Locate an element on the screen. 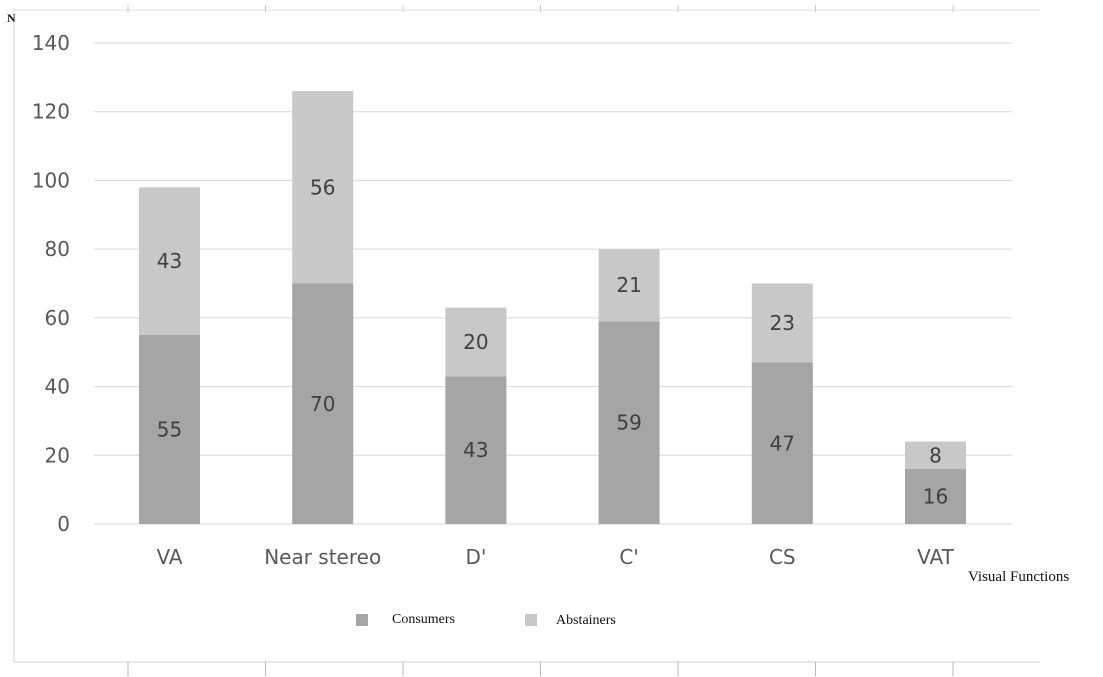 This screenshot has width=1103, height=677. data-label-abstainers-0: 43 is located at coordinates (169, 261).